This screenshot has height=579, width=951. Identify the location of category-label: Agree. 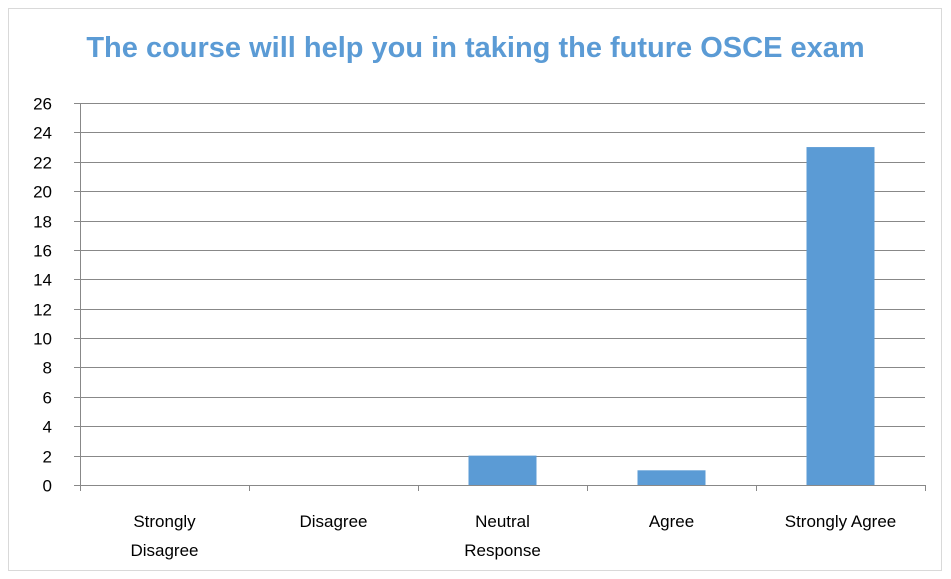
(671, 521).